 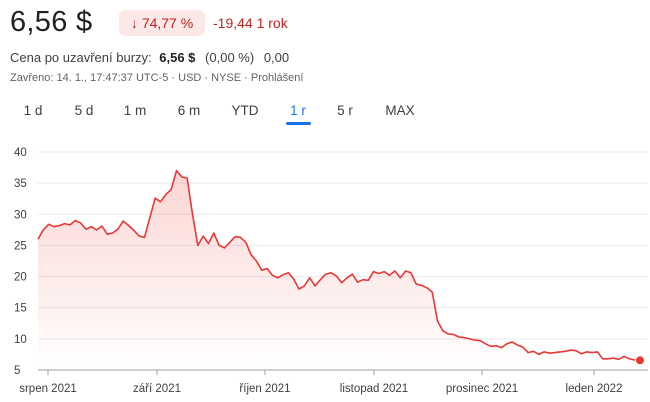 What do you see at coordinates (177, 57) in the screenshot?
I see `after-hours-price: 6,56 $` at bounding box center [177, 57].